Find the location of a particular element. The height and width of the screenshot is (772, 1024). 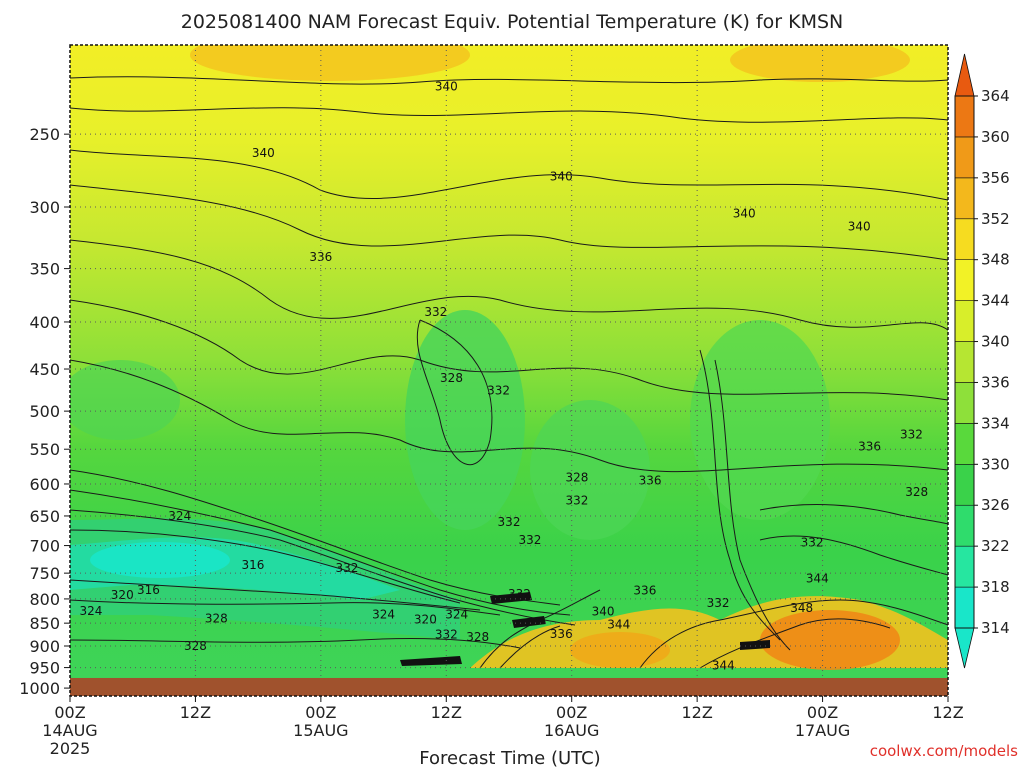

contour-label: 320 is located at coordinates (425, 619).